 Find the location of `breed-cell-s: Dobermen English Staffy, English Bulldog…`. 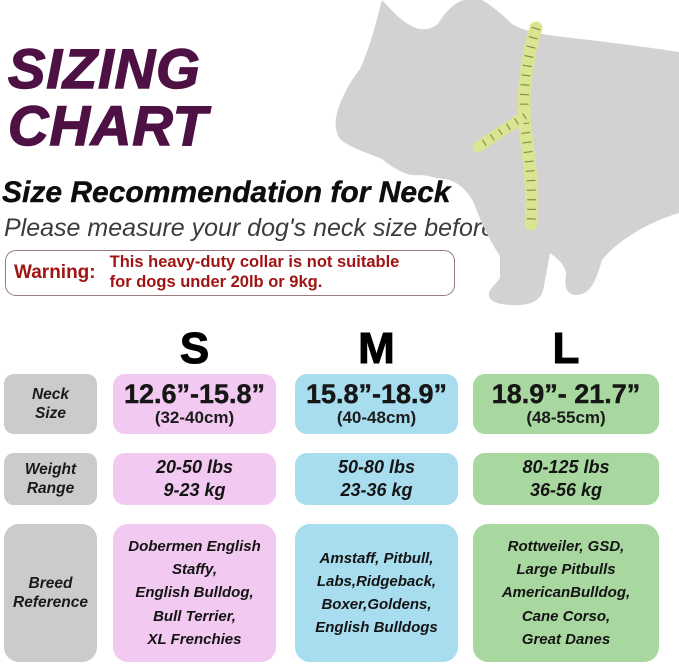

breed-cell-s: Dobermen English Staffy, English Bulldog… is located at coordinates (194, 593).